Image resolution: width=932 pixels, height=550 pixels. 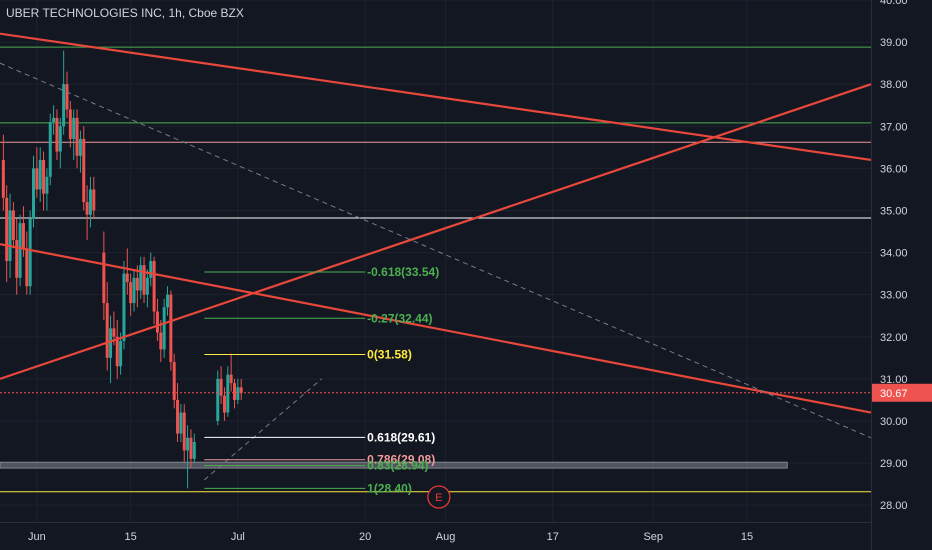 I want to click on support-zone, so click(x=394, y=465).